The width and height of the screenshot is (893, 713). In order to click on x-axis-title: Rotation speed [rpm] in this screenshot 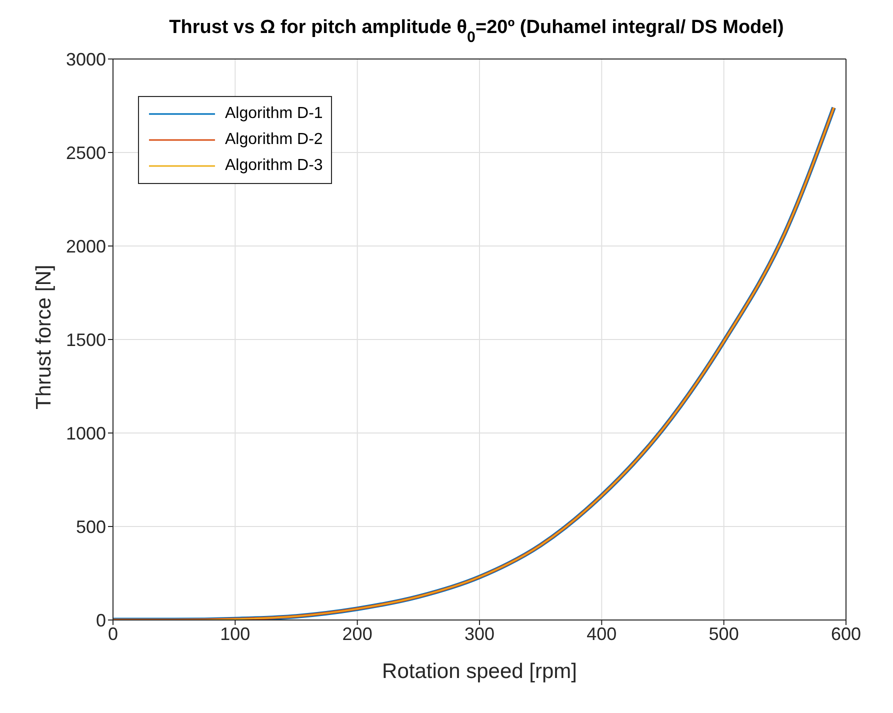, I will do `click(479, 671)`.